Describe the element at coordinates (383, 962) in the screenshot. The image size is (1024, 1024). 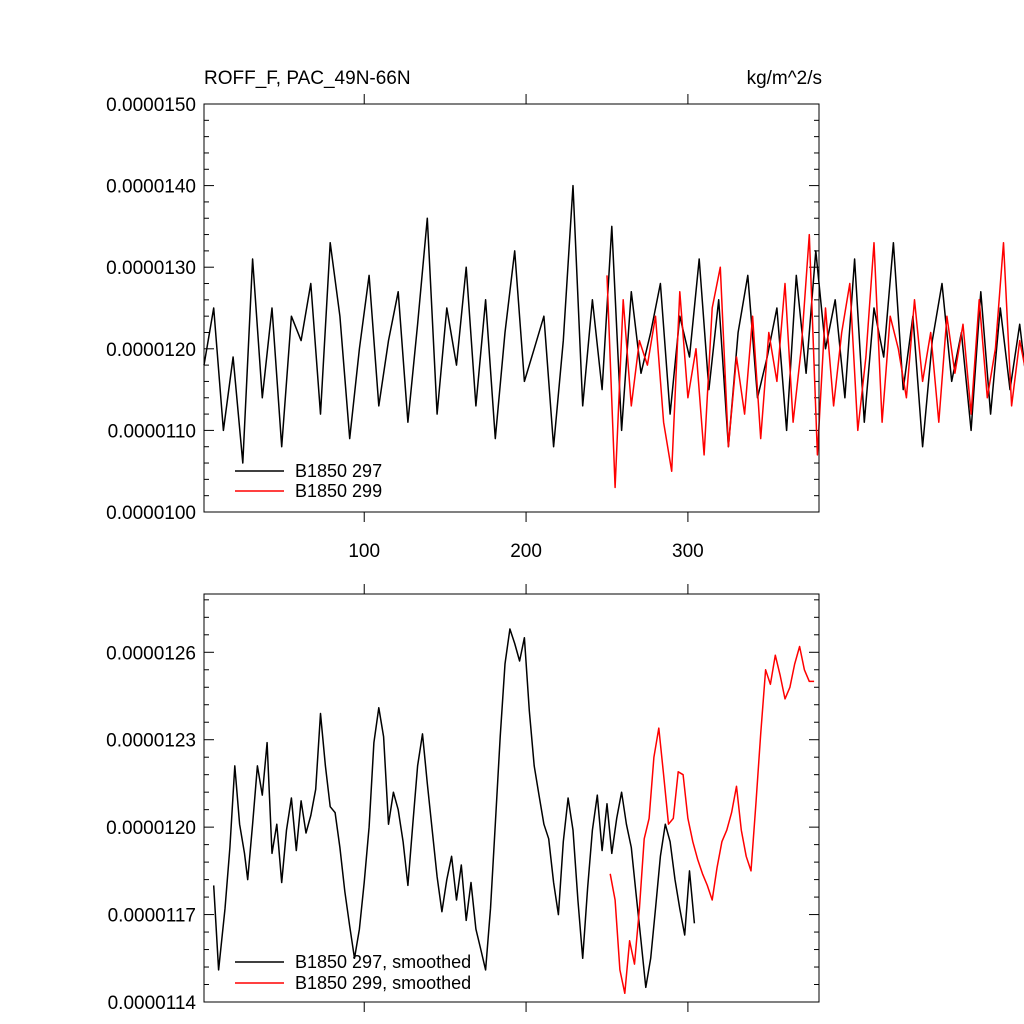
I see `legend-label-b1850-297-smoothed: B1850 297, smoothed` at that location.